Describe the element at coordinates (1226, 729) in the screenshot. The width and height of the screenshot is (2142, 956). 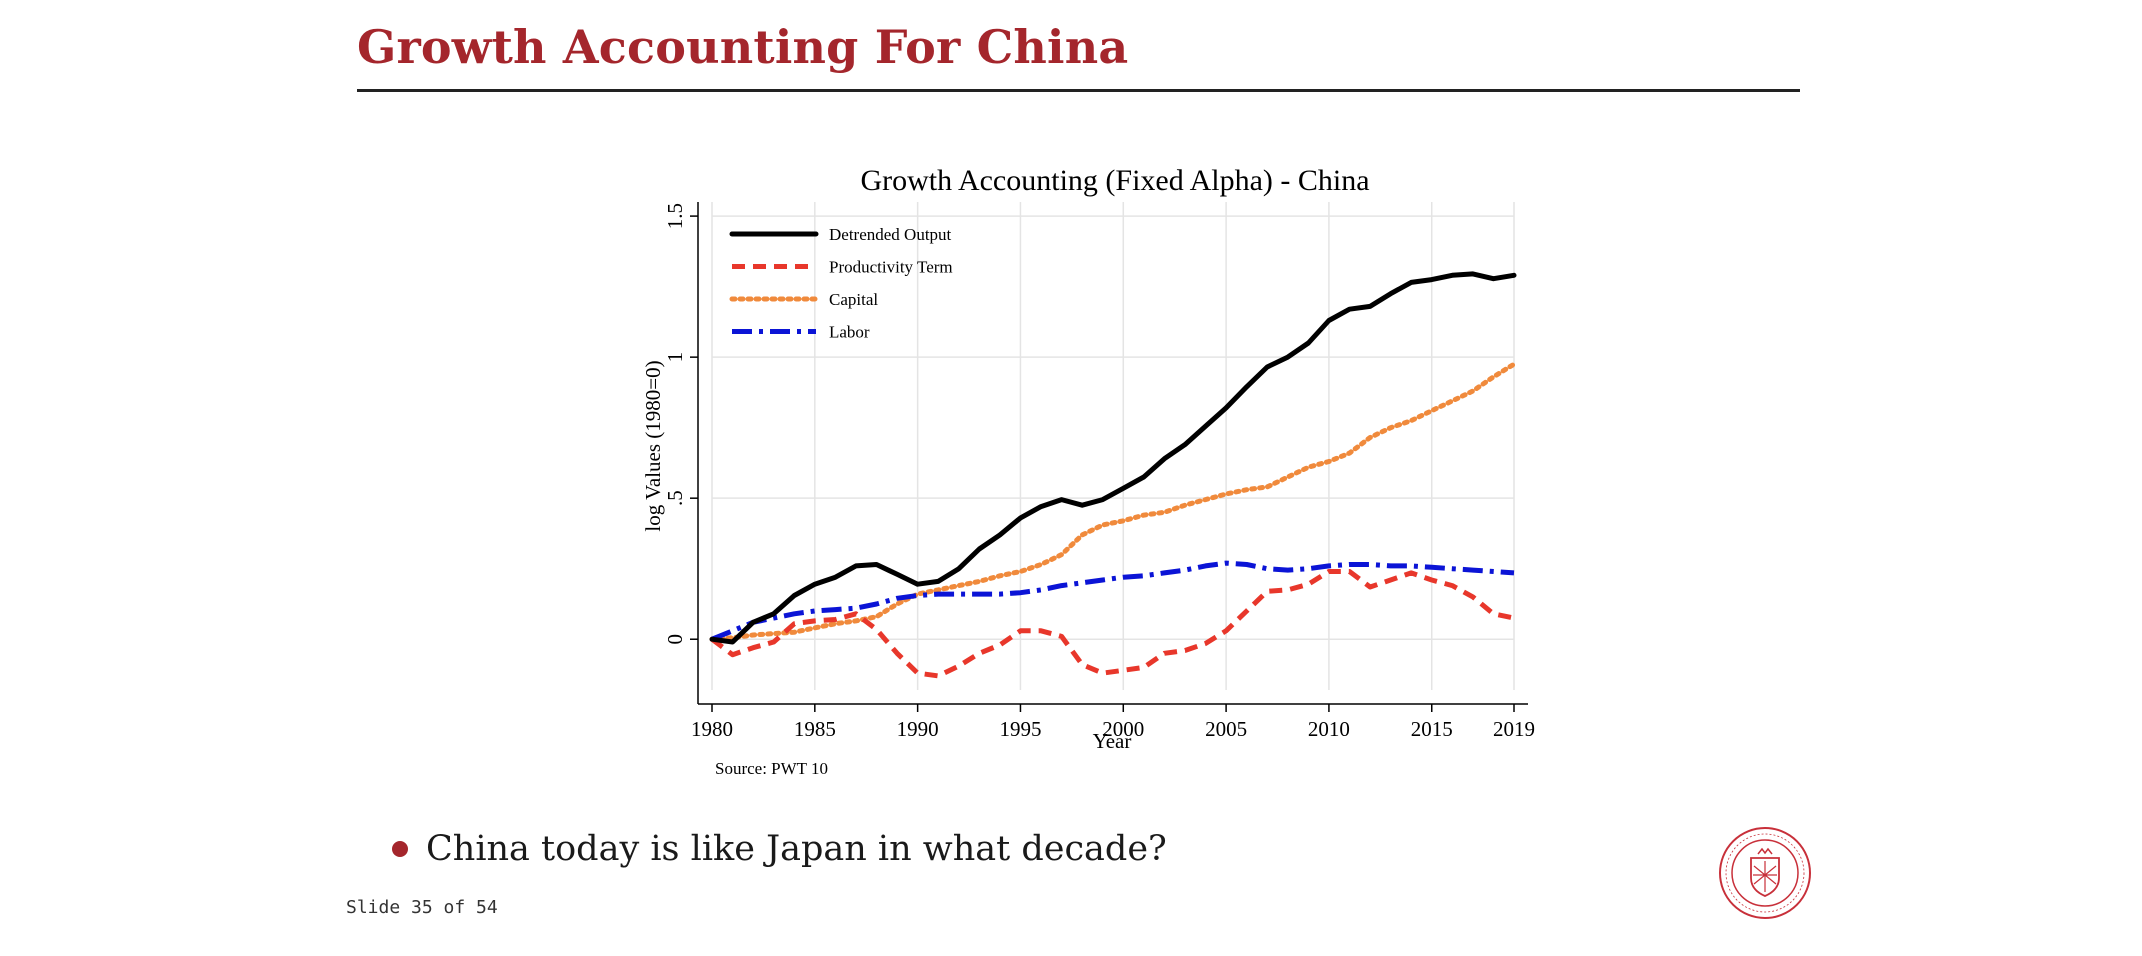
I see `x-tick-label: 2005` at that location.